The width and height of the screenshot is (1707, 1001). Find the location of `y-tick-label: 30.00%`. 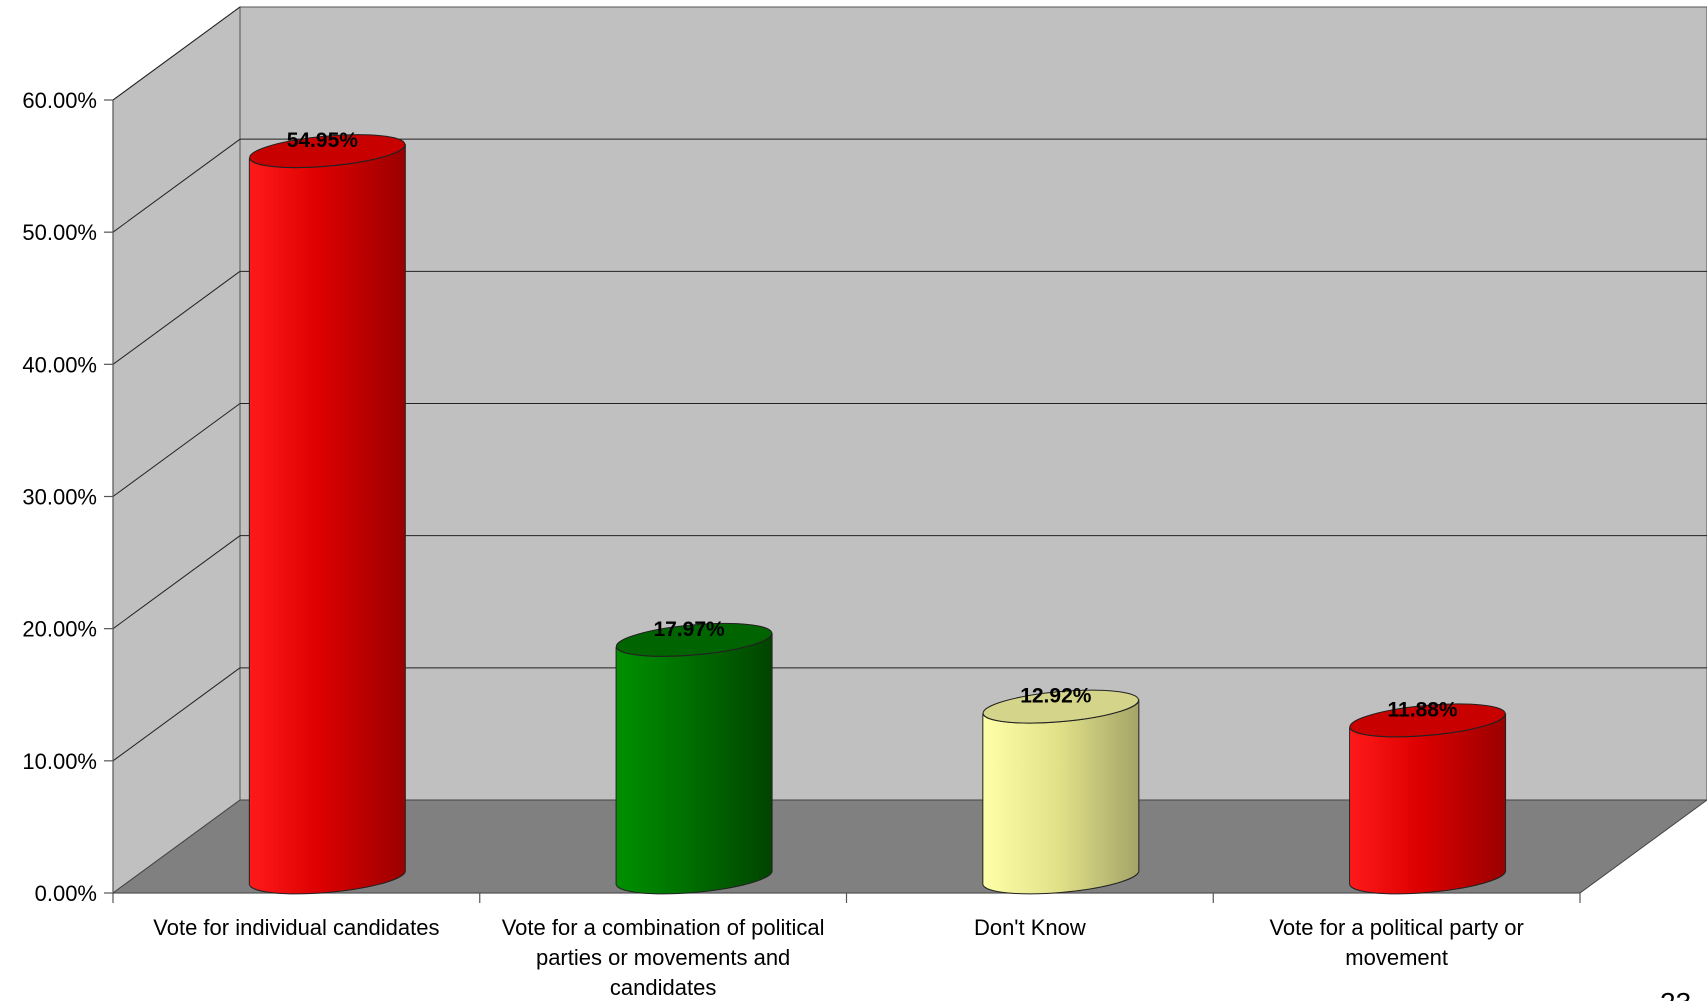

y-tick-label: 30.00% is located at coordinates (59, 497).